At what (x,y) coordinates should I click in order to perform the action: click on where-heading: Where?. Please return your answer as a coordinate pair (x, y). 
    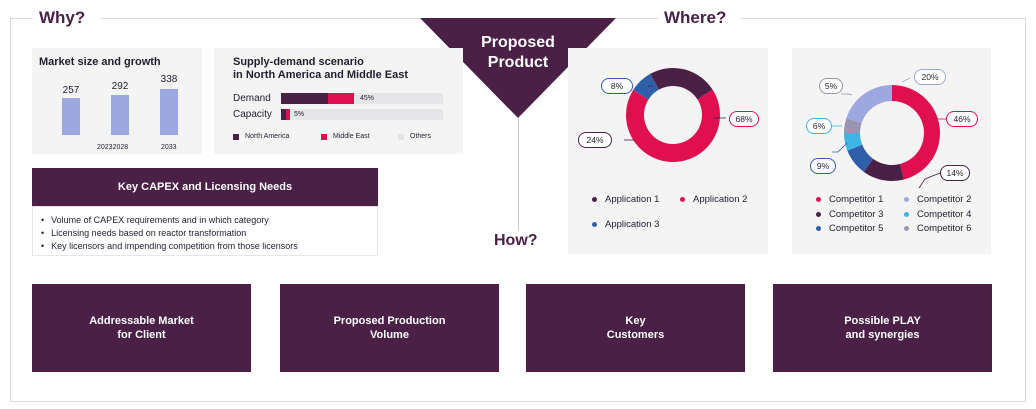
    Looking at the image, I should click on (695, 18).